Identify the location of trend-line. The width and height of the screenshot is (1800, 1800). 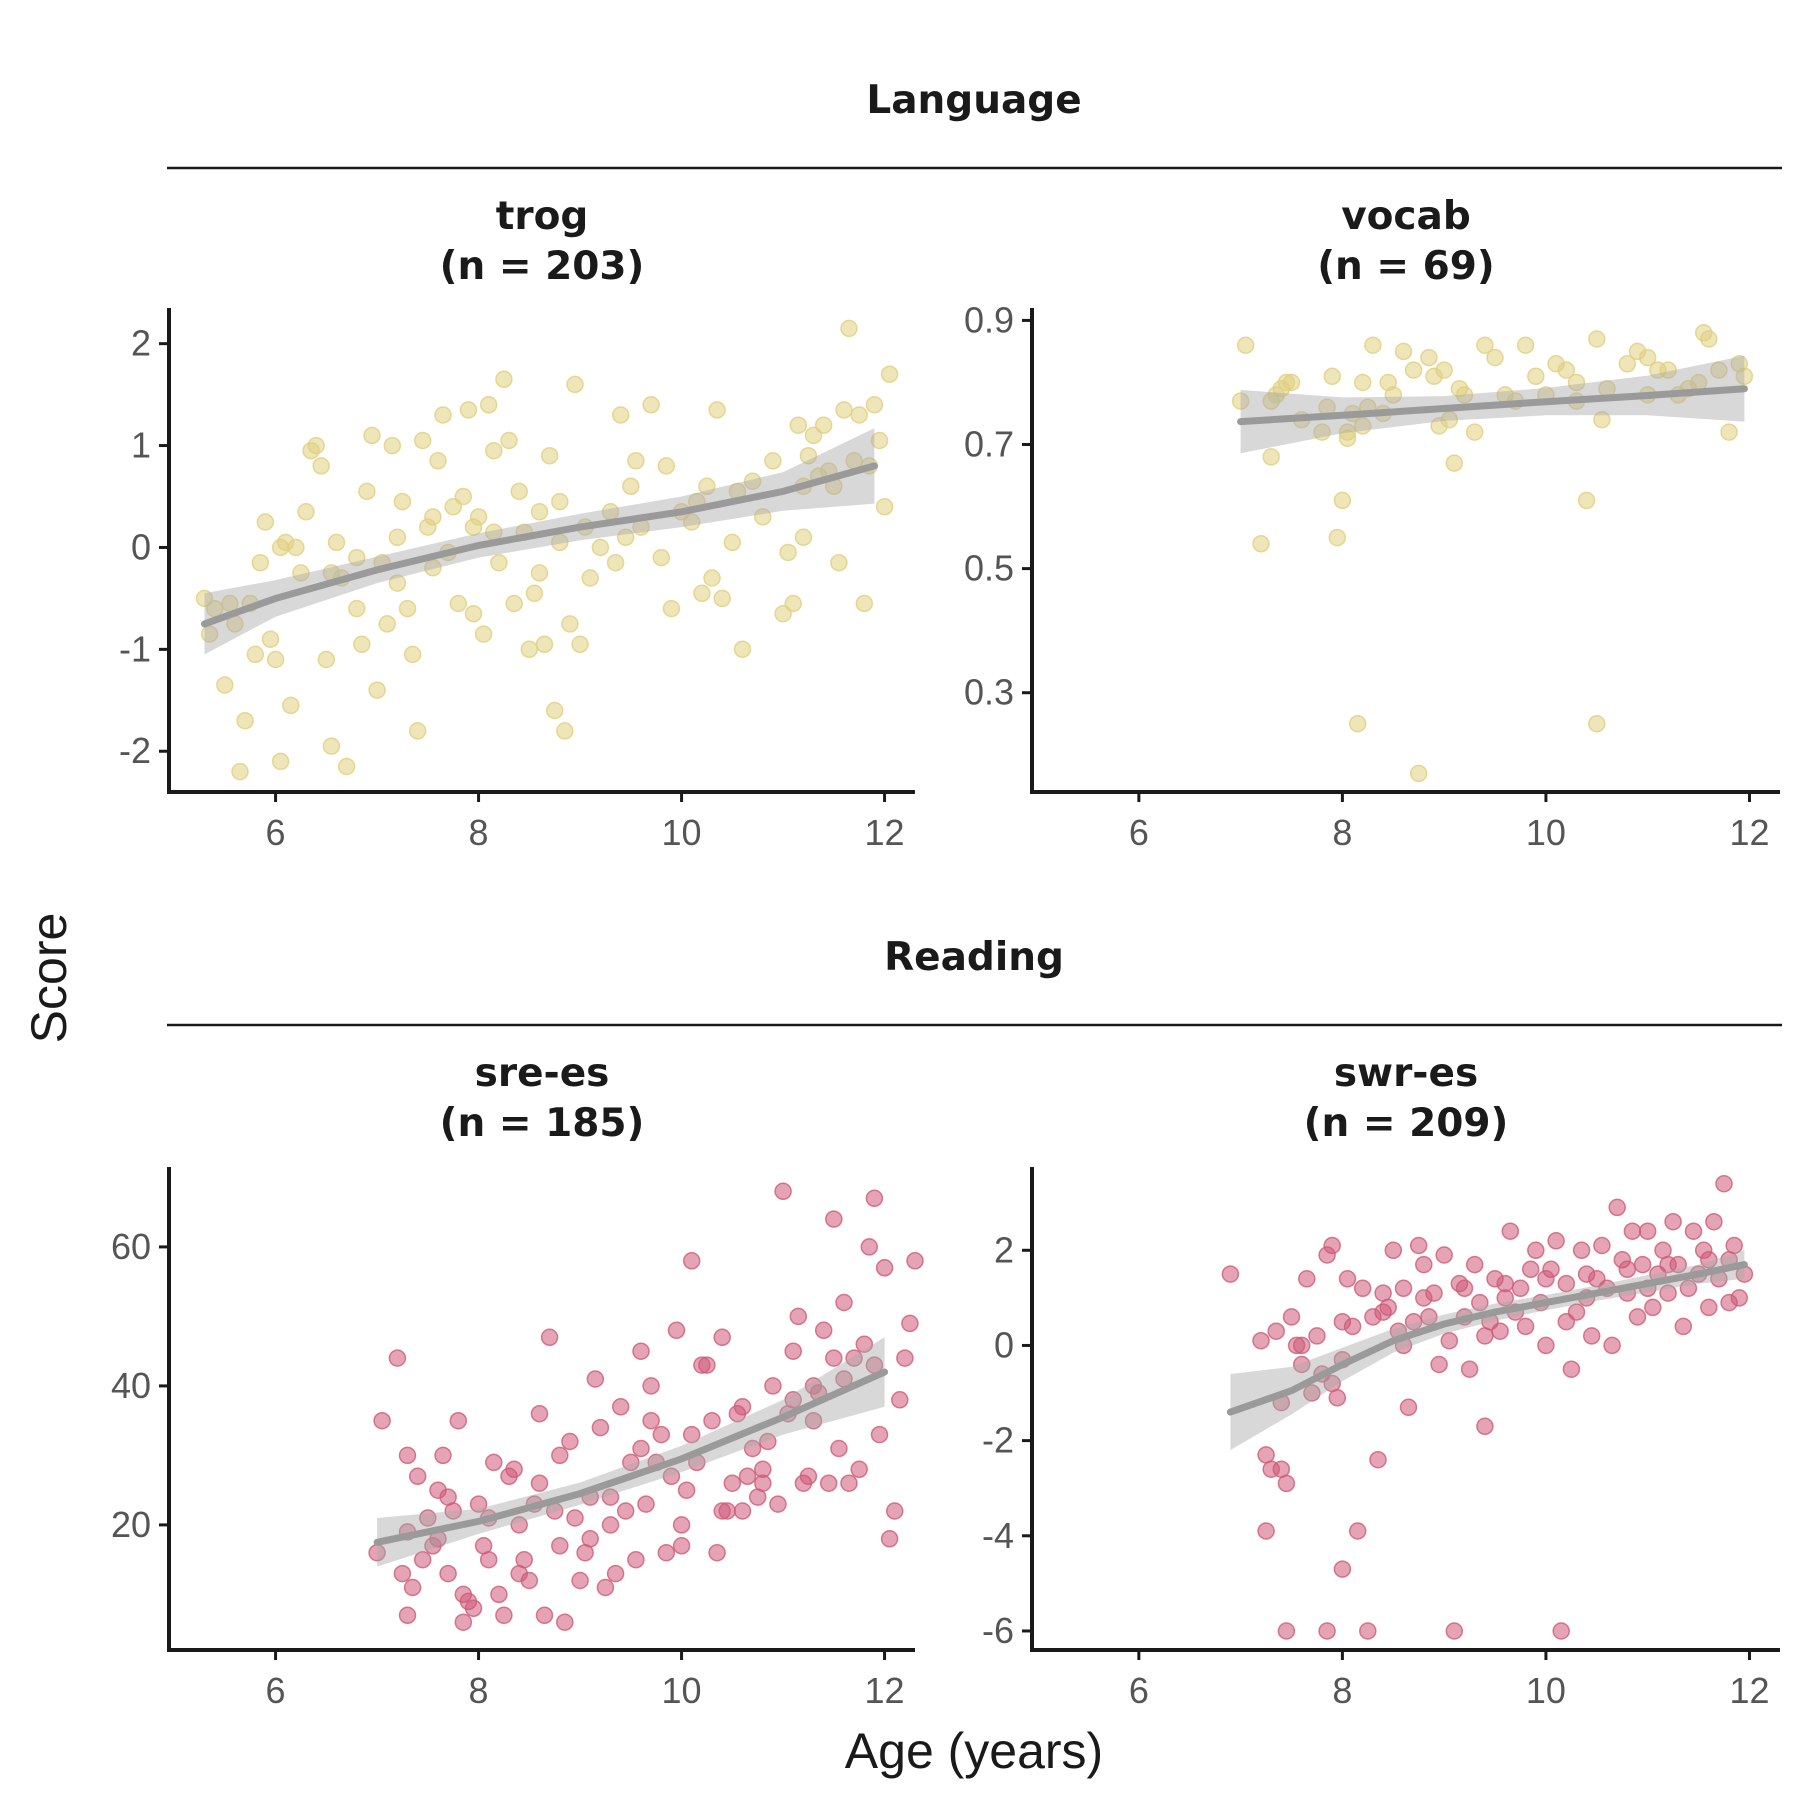
(1492, 405).